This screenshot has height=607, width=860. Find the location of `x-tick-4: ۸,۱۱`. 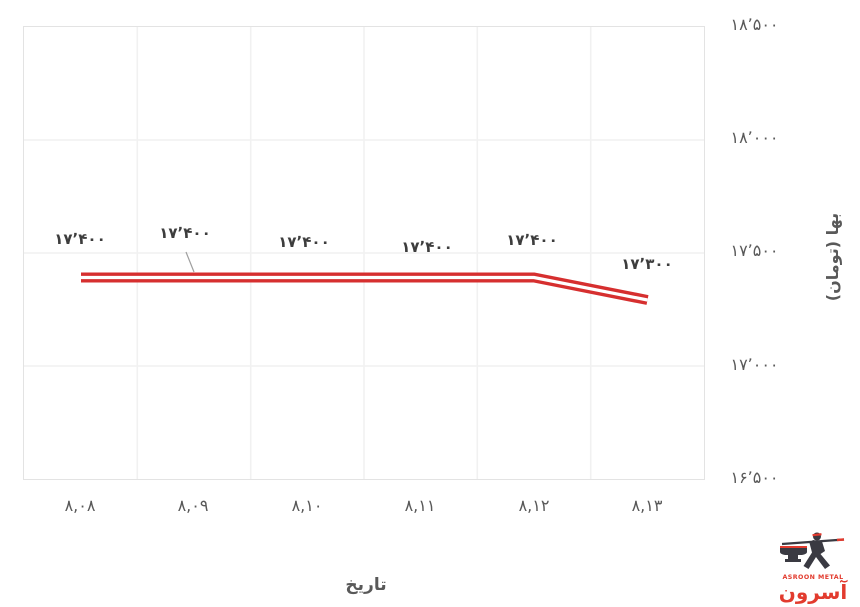

x-tick-4: ۸,۱۱ is located at coordinates (420, 505).